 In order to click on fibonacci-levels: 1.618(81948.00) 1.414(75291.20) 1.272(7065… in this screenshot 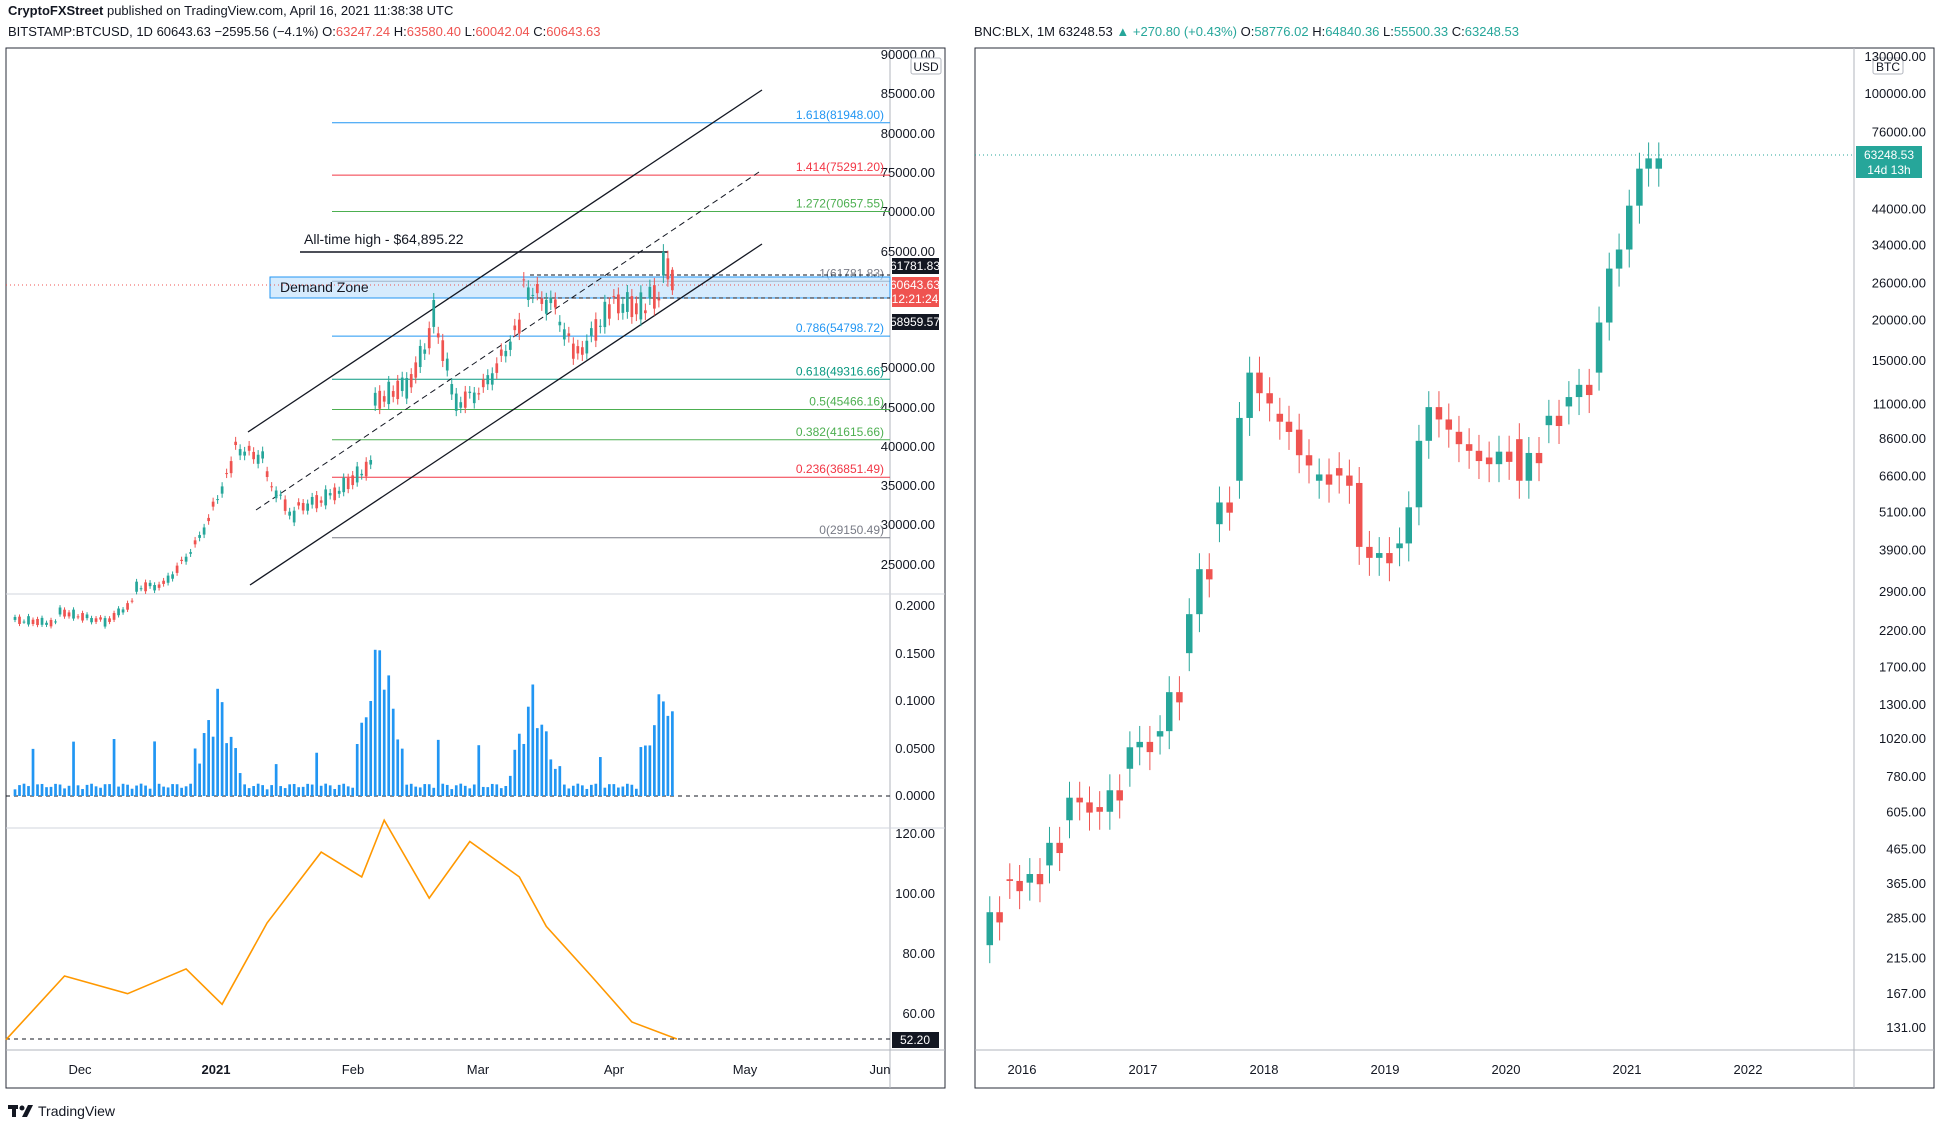, I will do `click(611, 323)`.